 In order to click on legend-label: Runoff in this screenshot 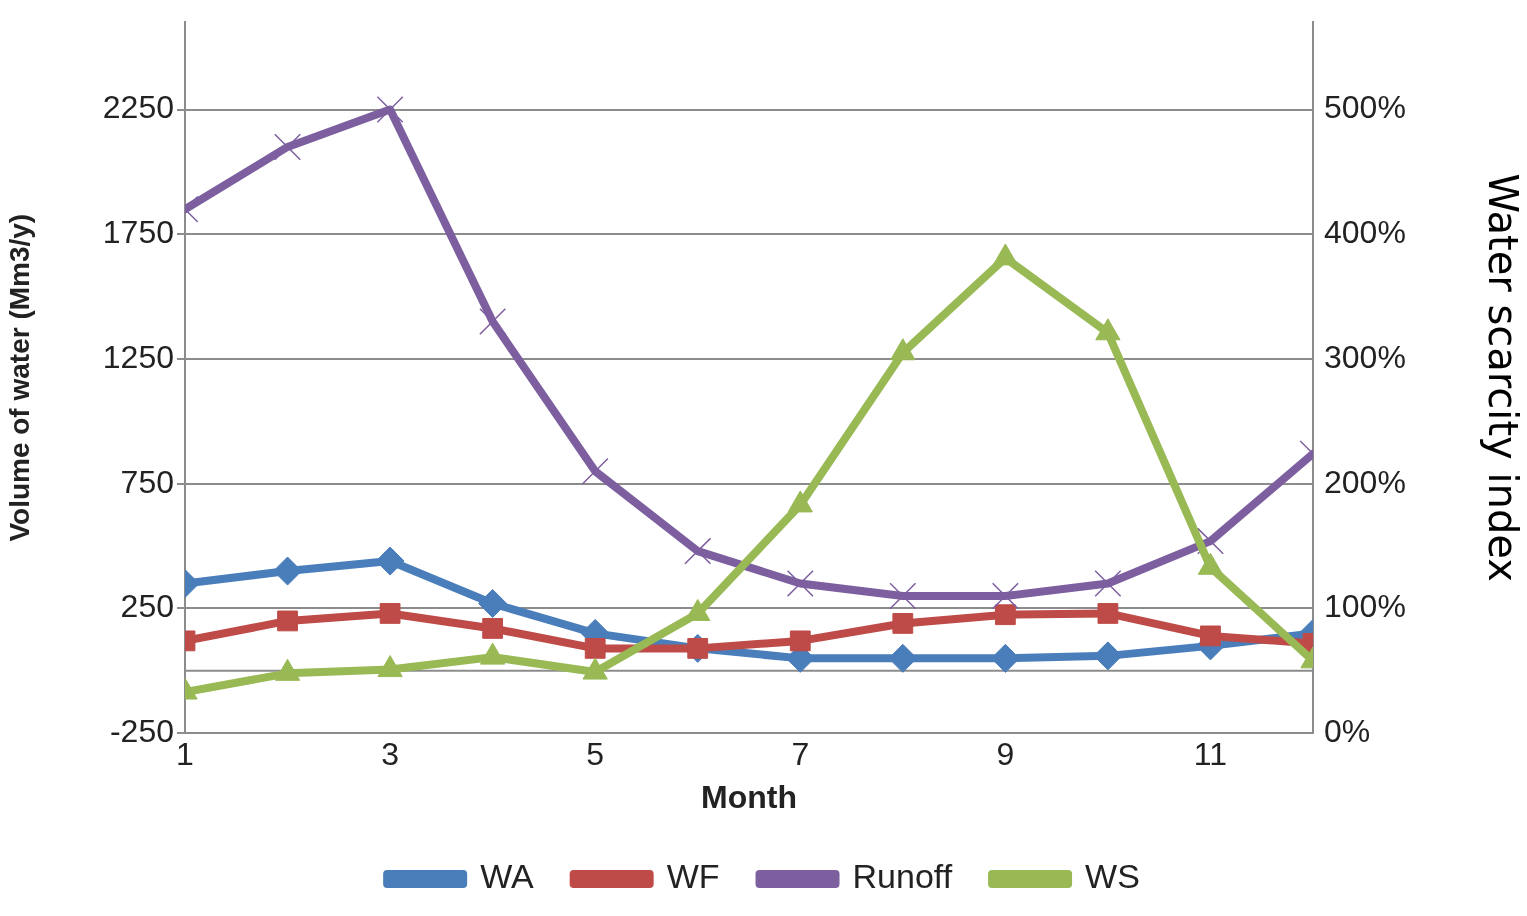, I will do `click(902, 876)`.